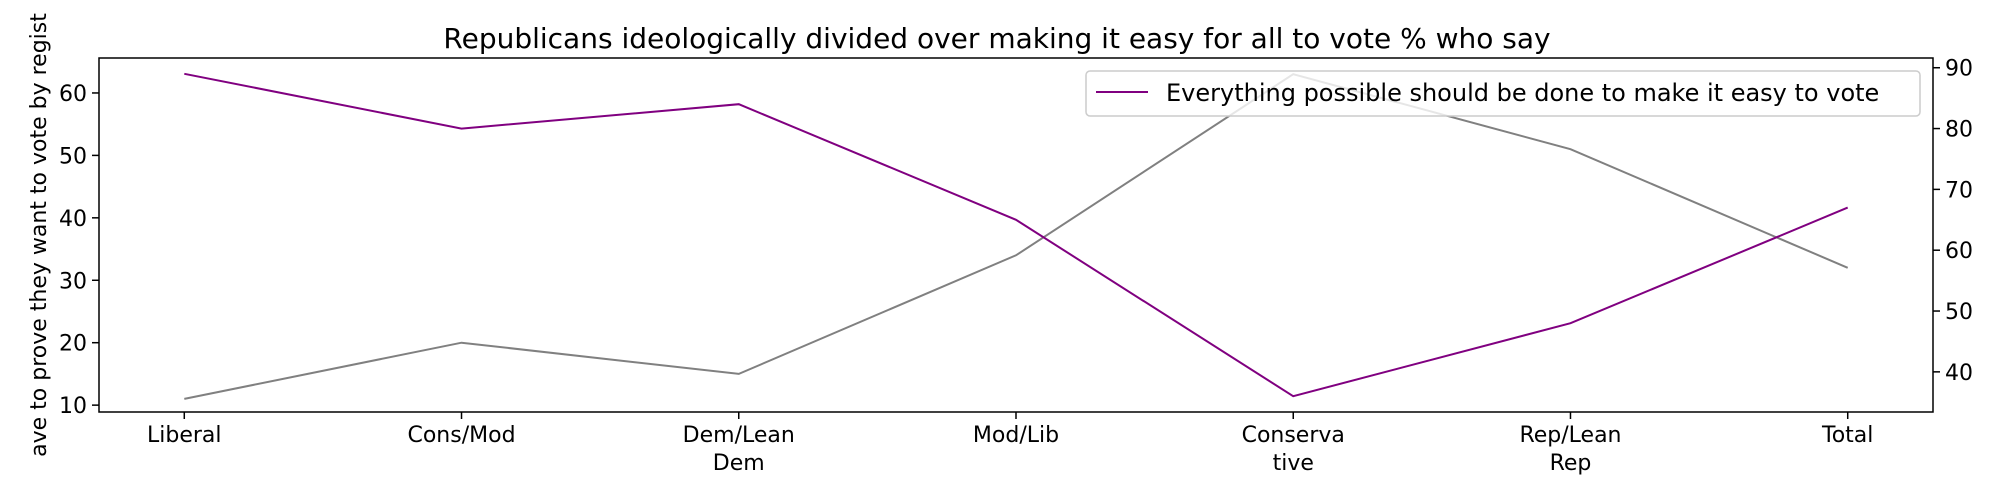 The height and width of the screenshot is (500, 2000). I want to click on right-tick-label: 40, so click(1959, 373).